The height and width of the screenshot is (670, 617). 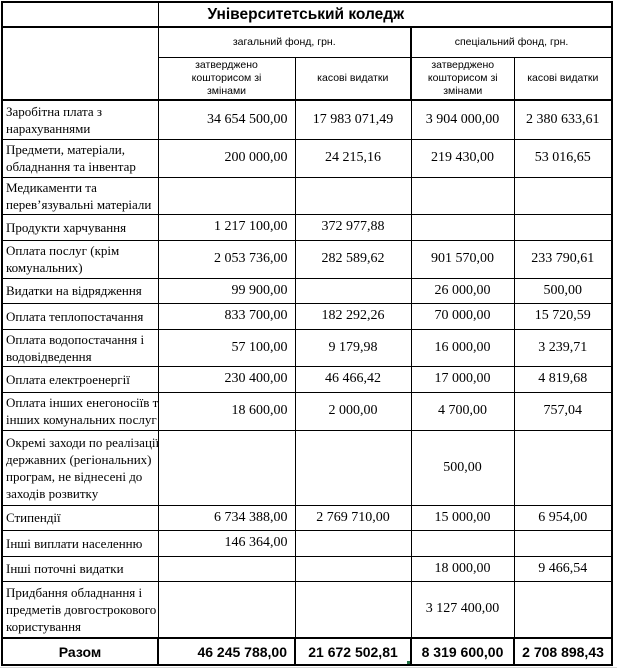 I want to click on row-label: Оплата електроенергії, so click(x=80, y=379).